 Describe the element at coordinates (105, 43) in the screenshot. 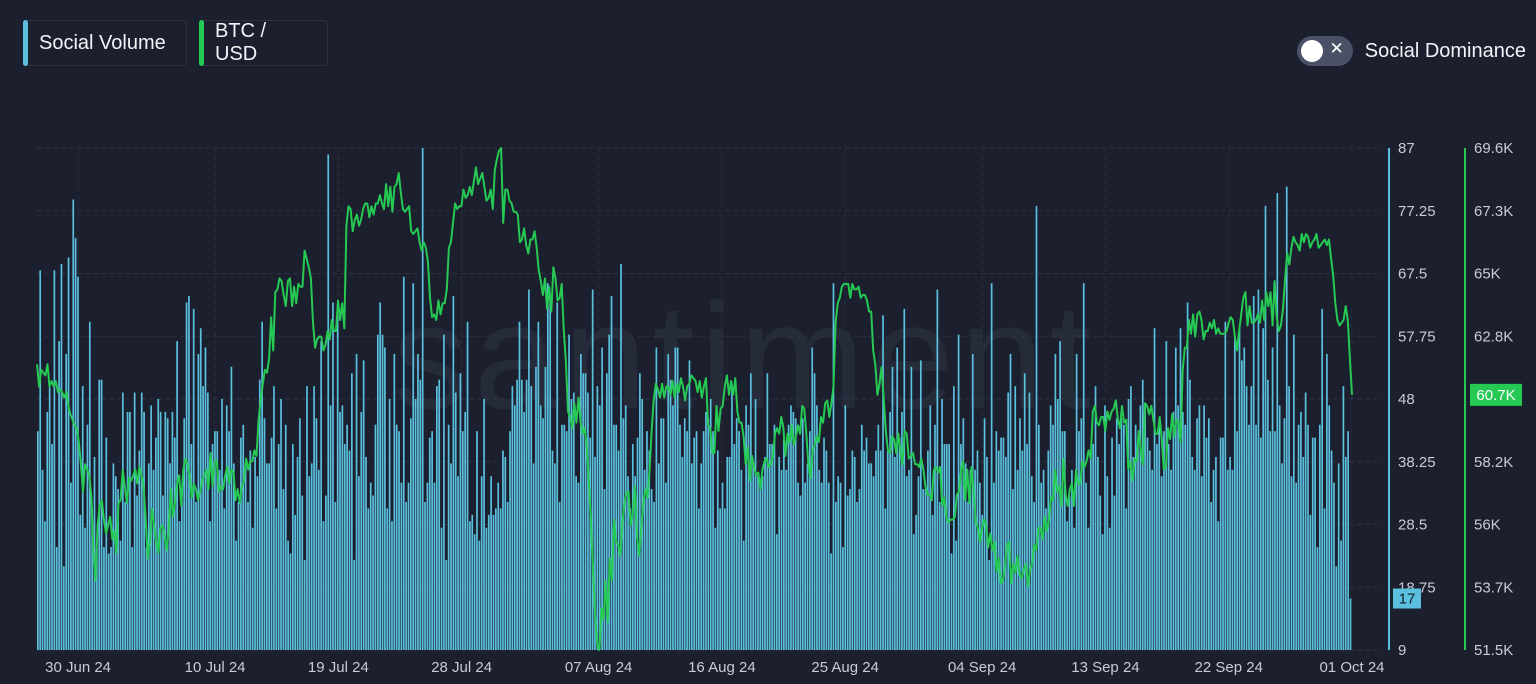

I see `legend-item-social-volume: Social Volume` at that location.